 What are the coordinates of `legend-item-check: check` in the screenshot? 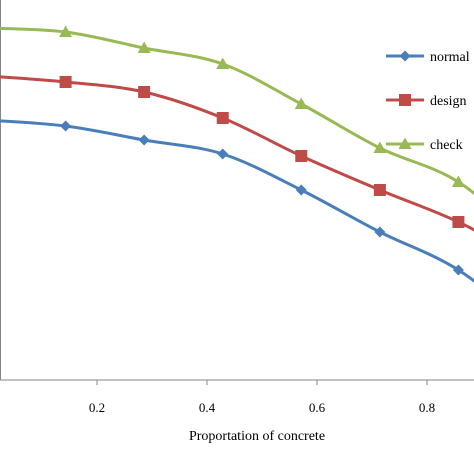 It's located at (424, 145).